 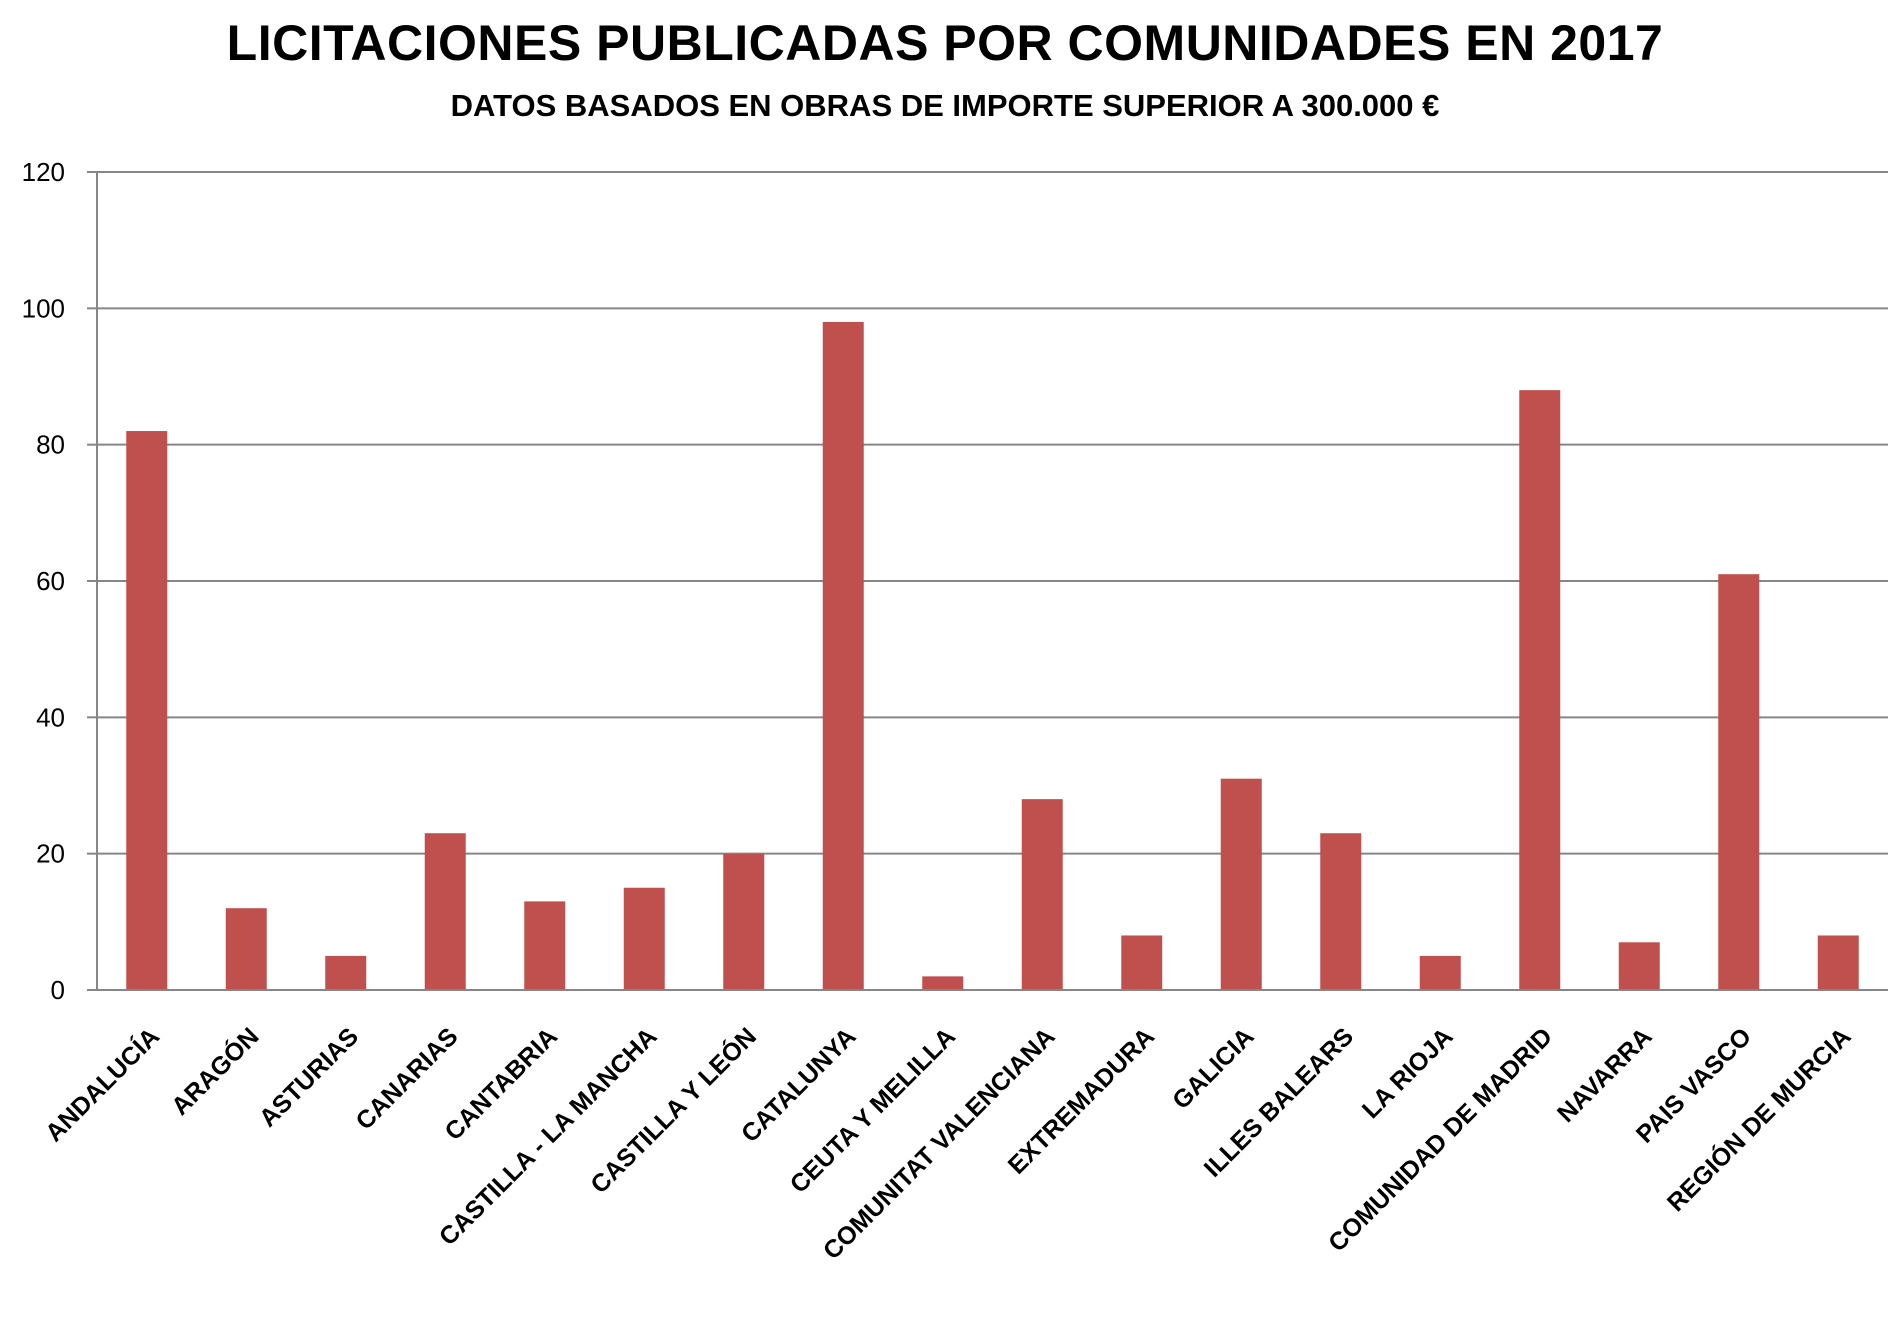 What do you see at coordinates (1213, 1068) in the screenshot?
I see `x-tick-label: GALICIA` at bounding box center [1213, 1068].